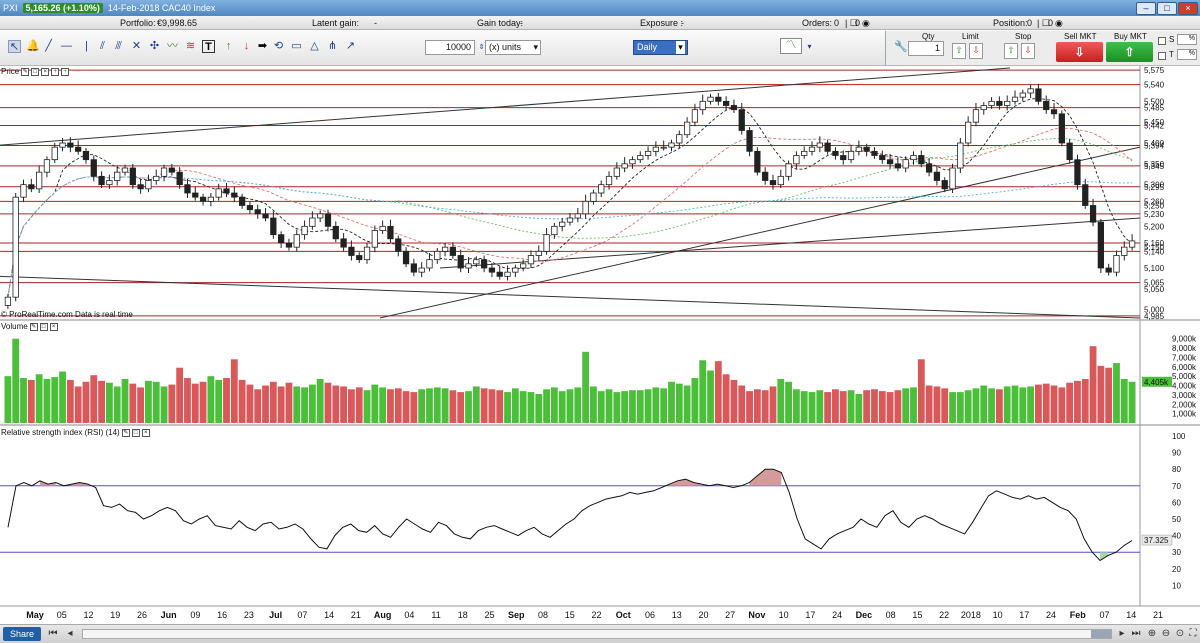 The image size is (1200, 643). What do you see at coordinates (1162, 56) in the screenshot?
I see `target-checkbox` at bounding box center [1162, 56].